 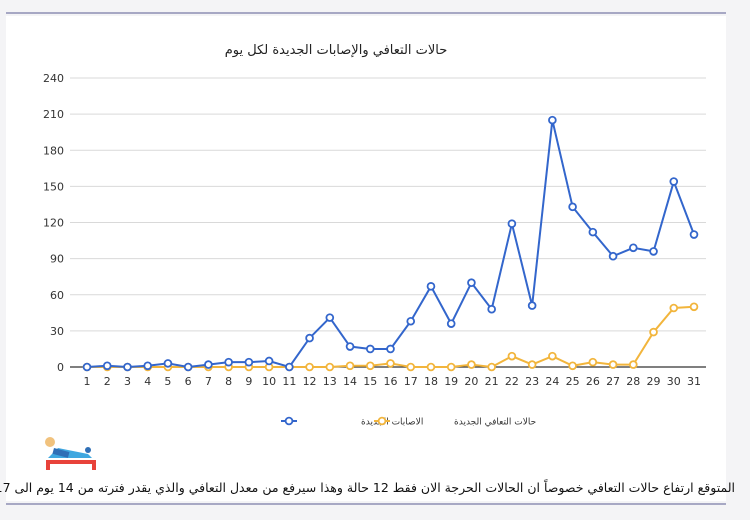 What do you see at coordinates (107, 381) in the screenshot?
I see `x-tick-label: 2` at bounding box center [107, 381].